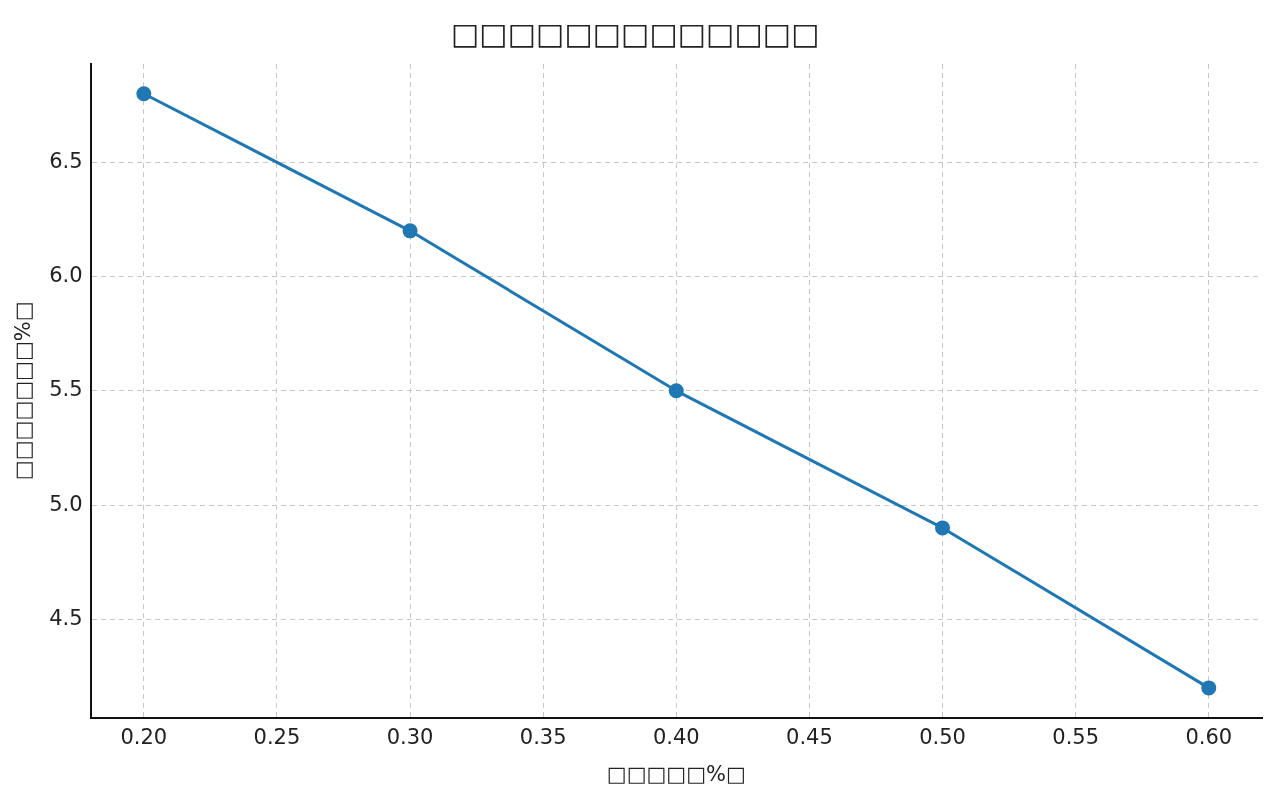 This screenshot has height=800, width=1280. What do you see at coordinates (66, 160) in the screenshot?
I see `y-tick-label: 6.5` at bounding box center [66, 160].